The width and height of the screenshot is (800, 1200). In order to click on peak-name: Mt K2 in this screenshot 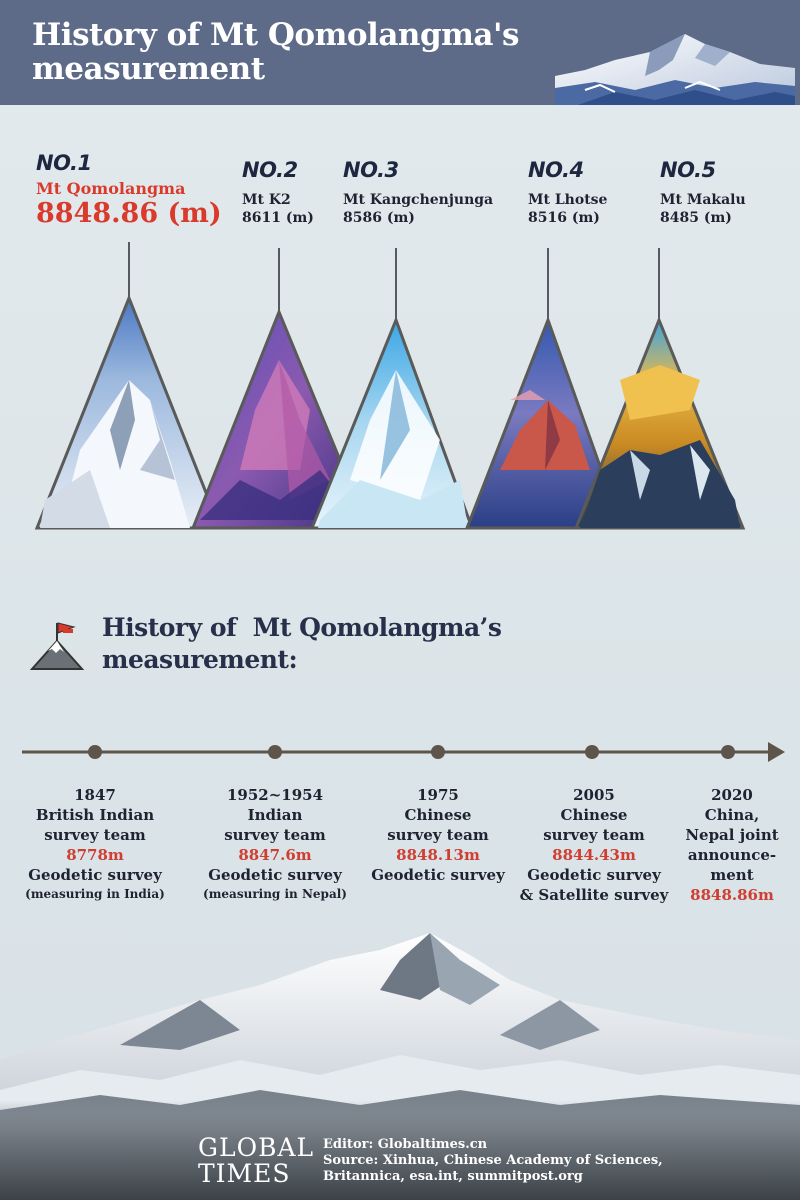, I will do `click(266, 200)`.